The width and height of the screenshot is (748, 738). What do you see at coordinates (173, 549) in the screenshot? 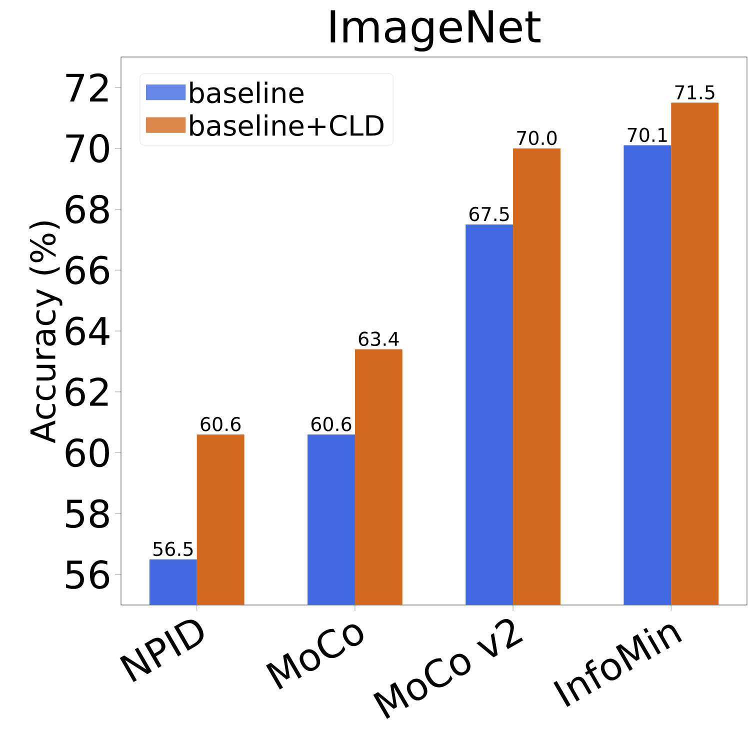
I see `data-label: 56.5` at bounding box center [173, 549].